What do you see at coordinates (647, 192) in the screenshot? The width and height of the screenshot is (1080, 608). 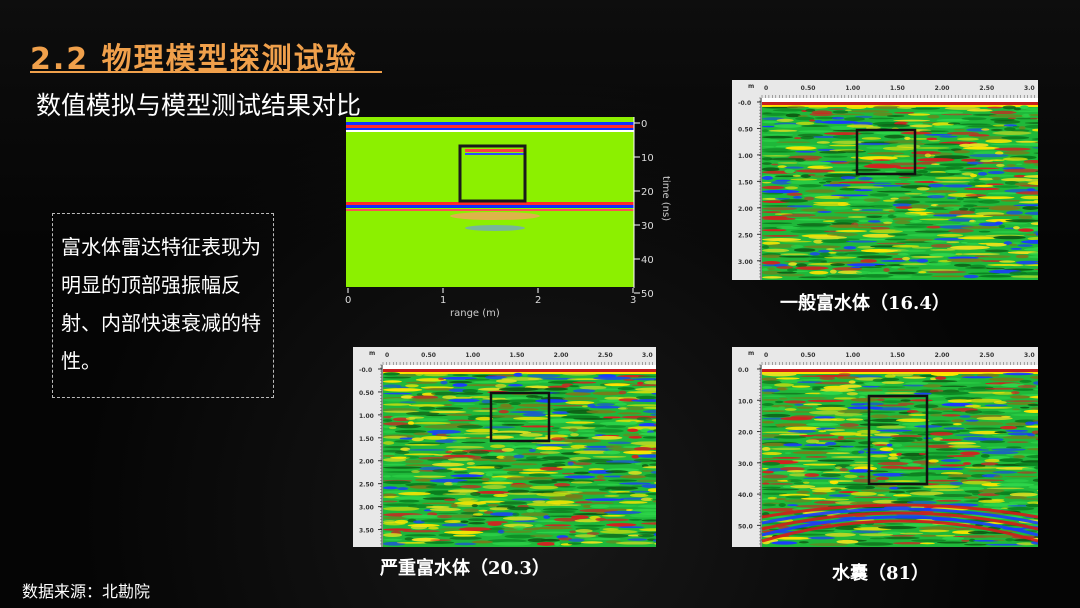 I see `sim-y-tick-label: 20` at bounding box center [647, 192].